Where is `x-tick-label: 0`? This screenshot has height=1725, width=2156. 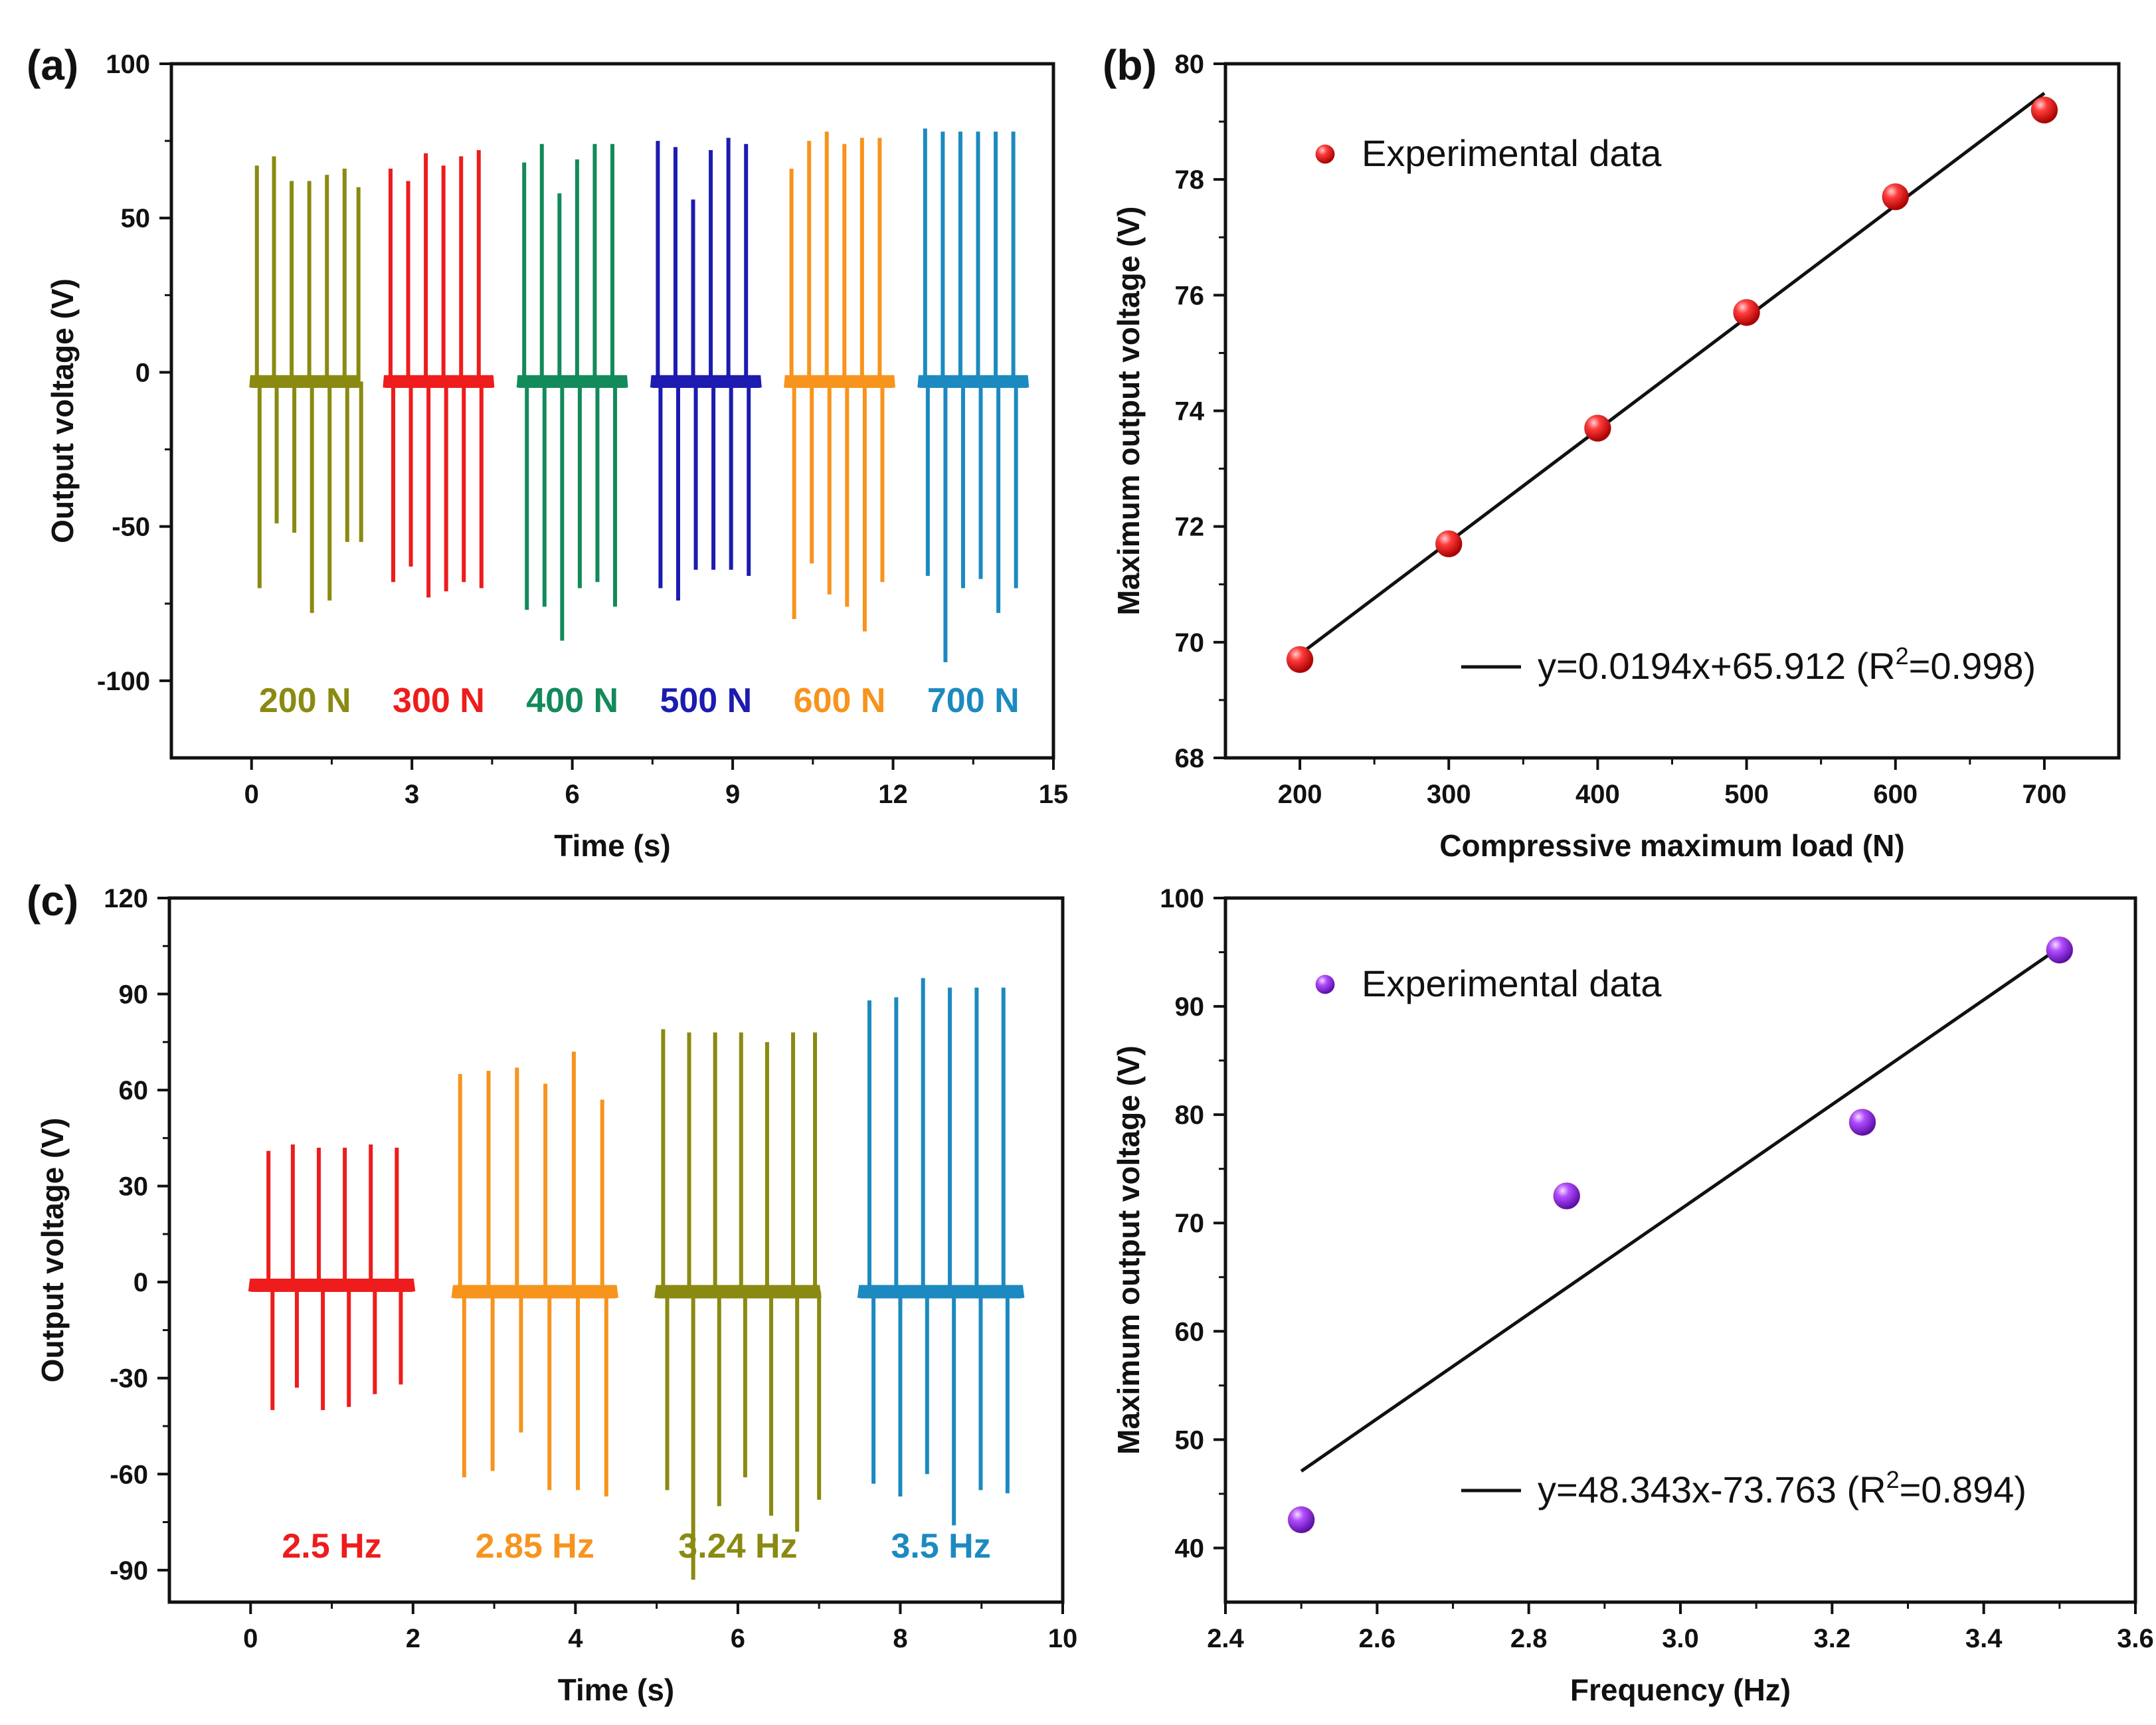 x-tick-label: 0 is located at coordinates (251, 795).